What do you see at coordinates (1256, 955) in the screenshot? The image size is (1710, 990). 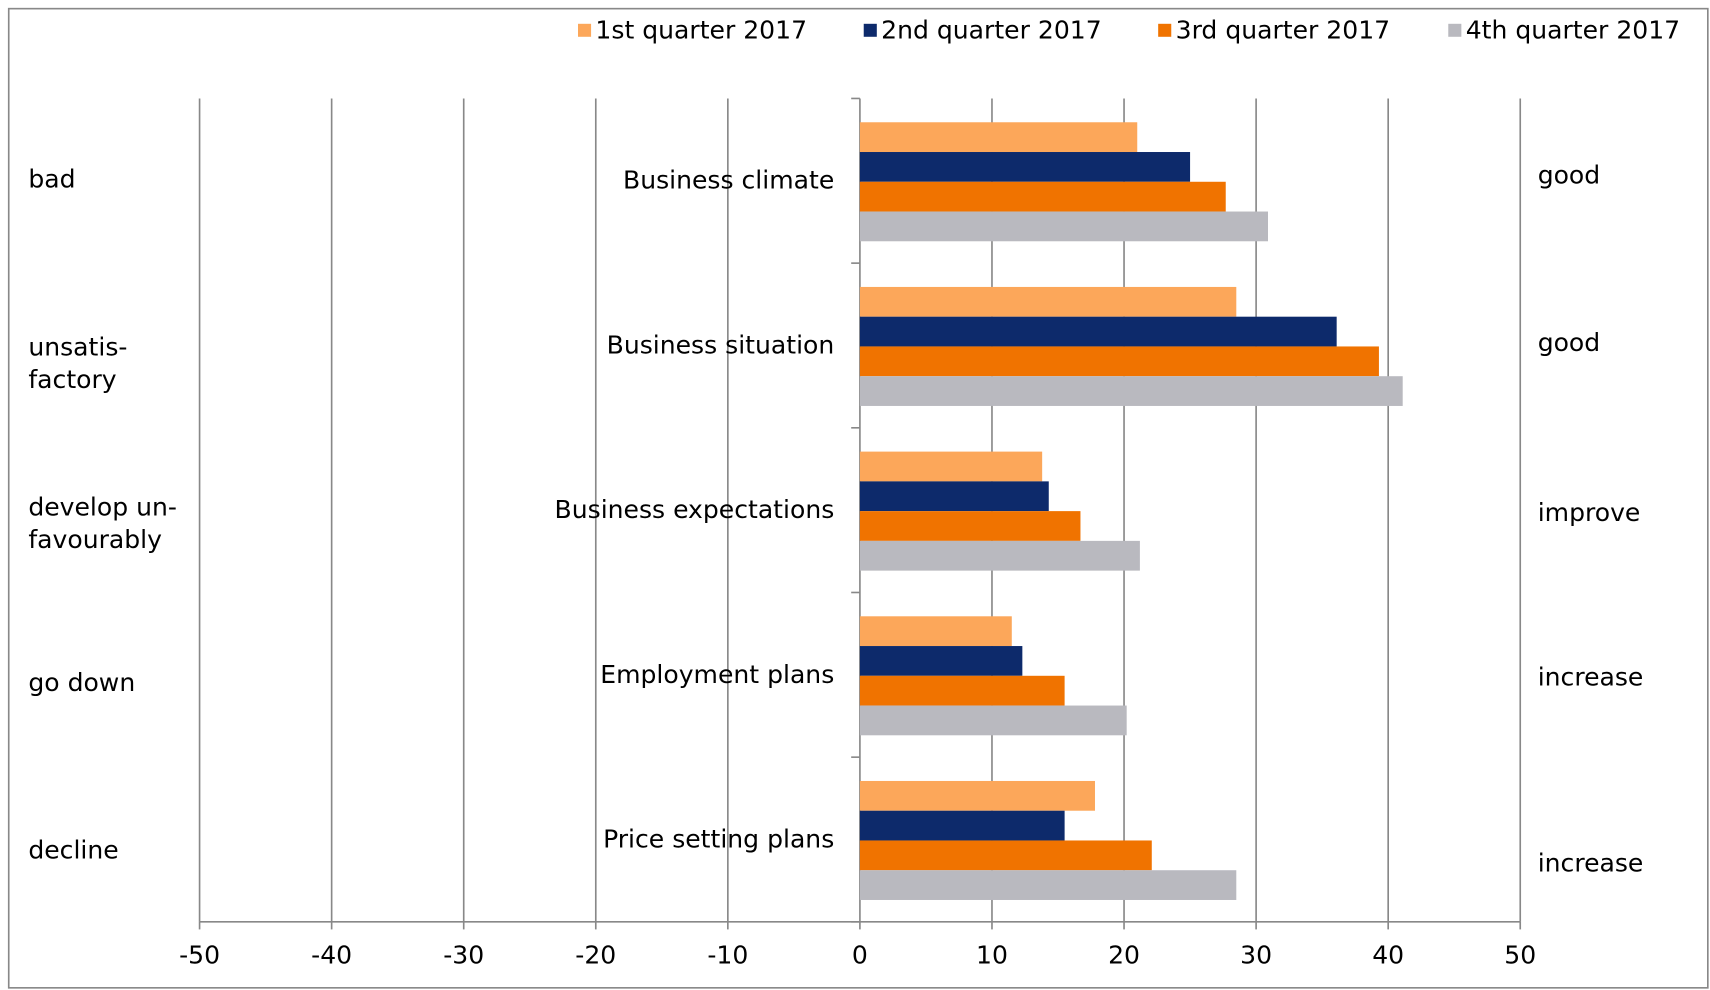 I see `x-tick-label: 30` at bounding box center [1256, 955].